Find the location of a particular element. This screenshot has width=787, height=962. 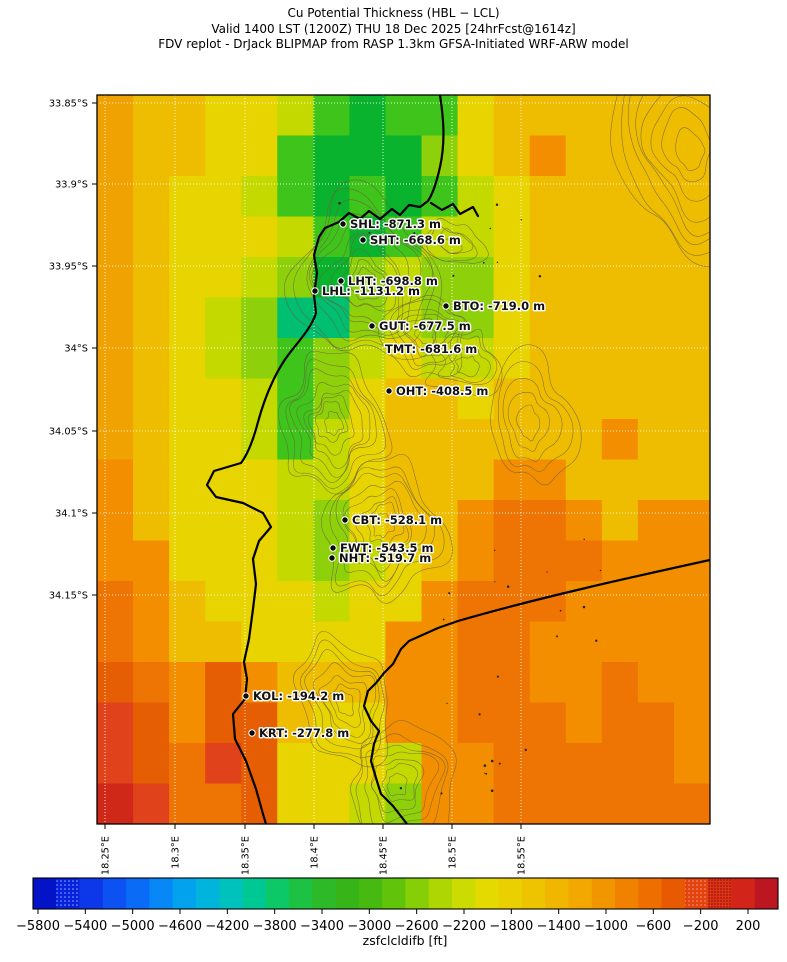

colorbar-frame is located at coordinates (405, 893).